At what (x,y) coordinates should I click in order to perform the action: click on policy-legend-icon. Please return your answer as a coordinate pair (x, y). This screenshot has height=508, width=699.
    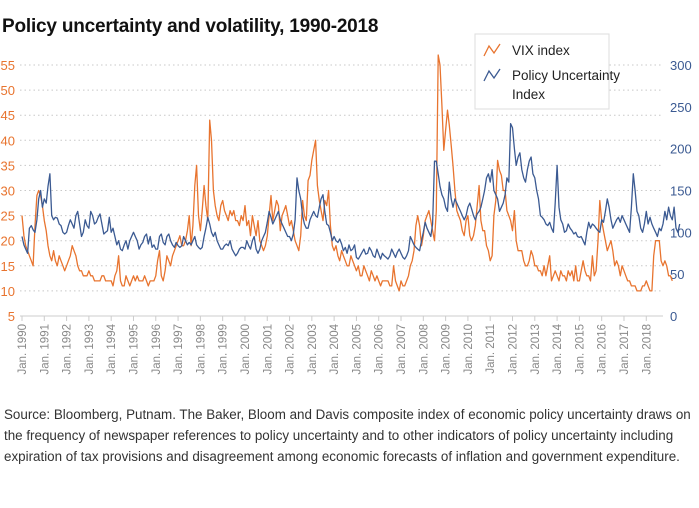
    Looking at the image, I should click on (492, 75).